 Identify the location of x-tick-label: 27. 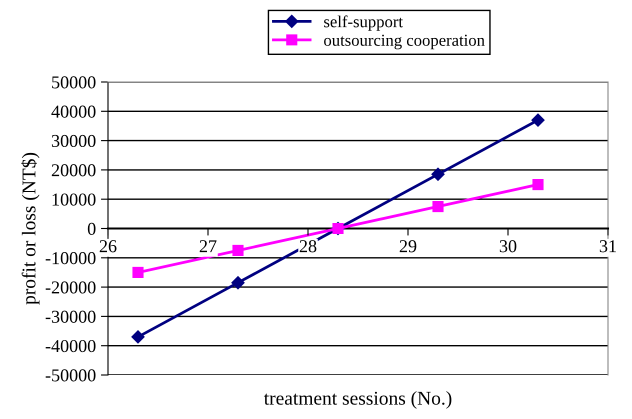
(208, 246).